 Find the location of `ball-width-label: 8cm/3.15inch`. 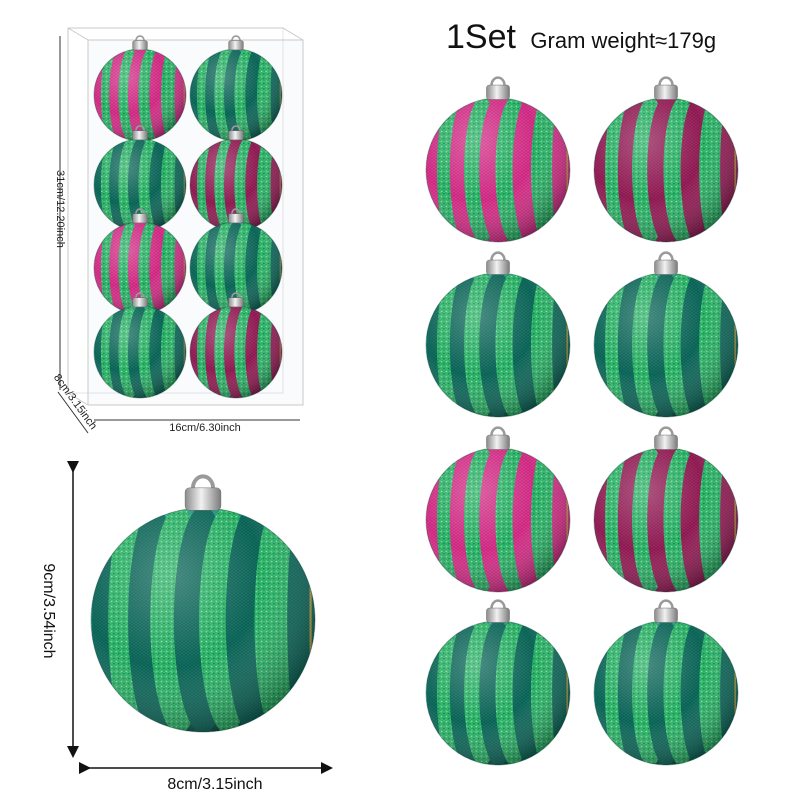

ball-width-label: 8cm/3.15inch is located at coordinates (215, 784).